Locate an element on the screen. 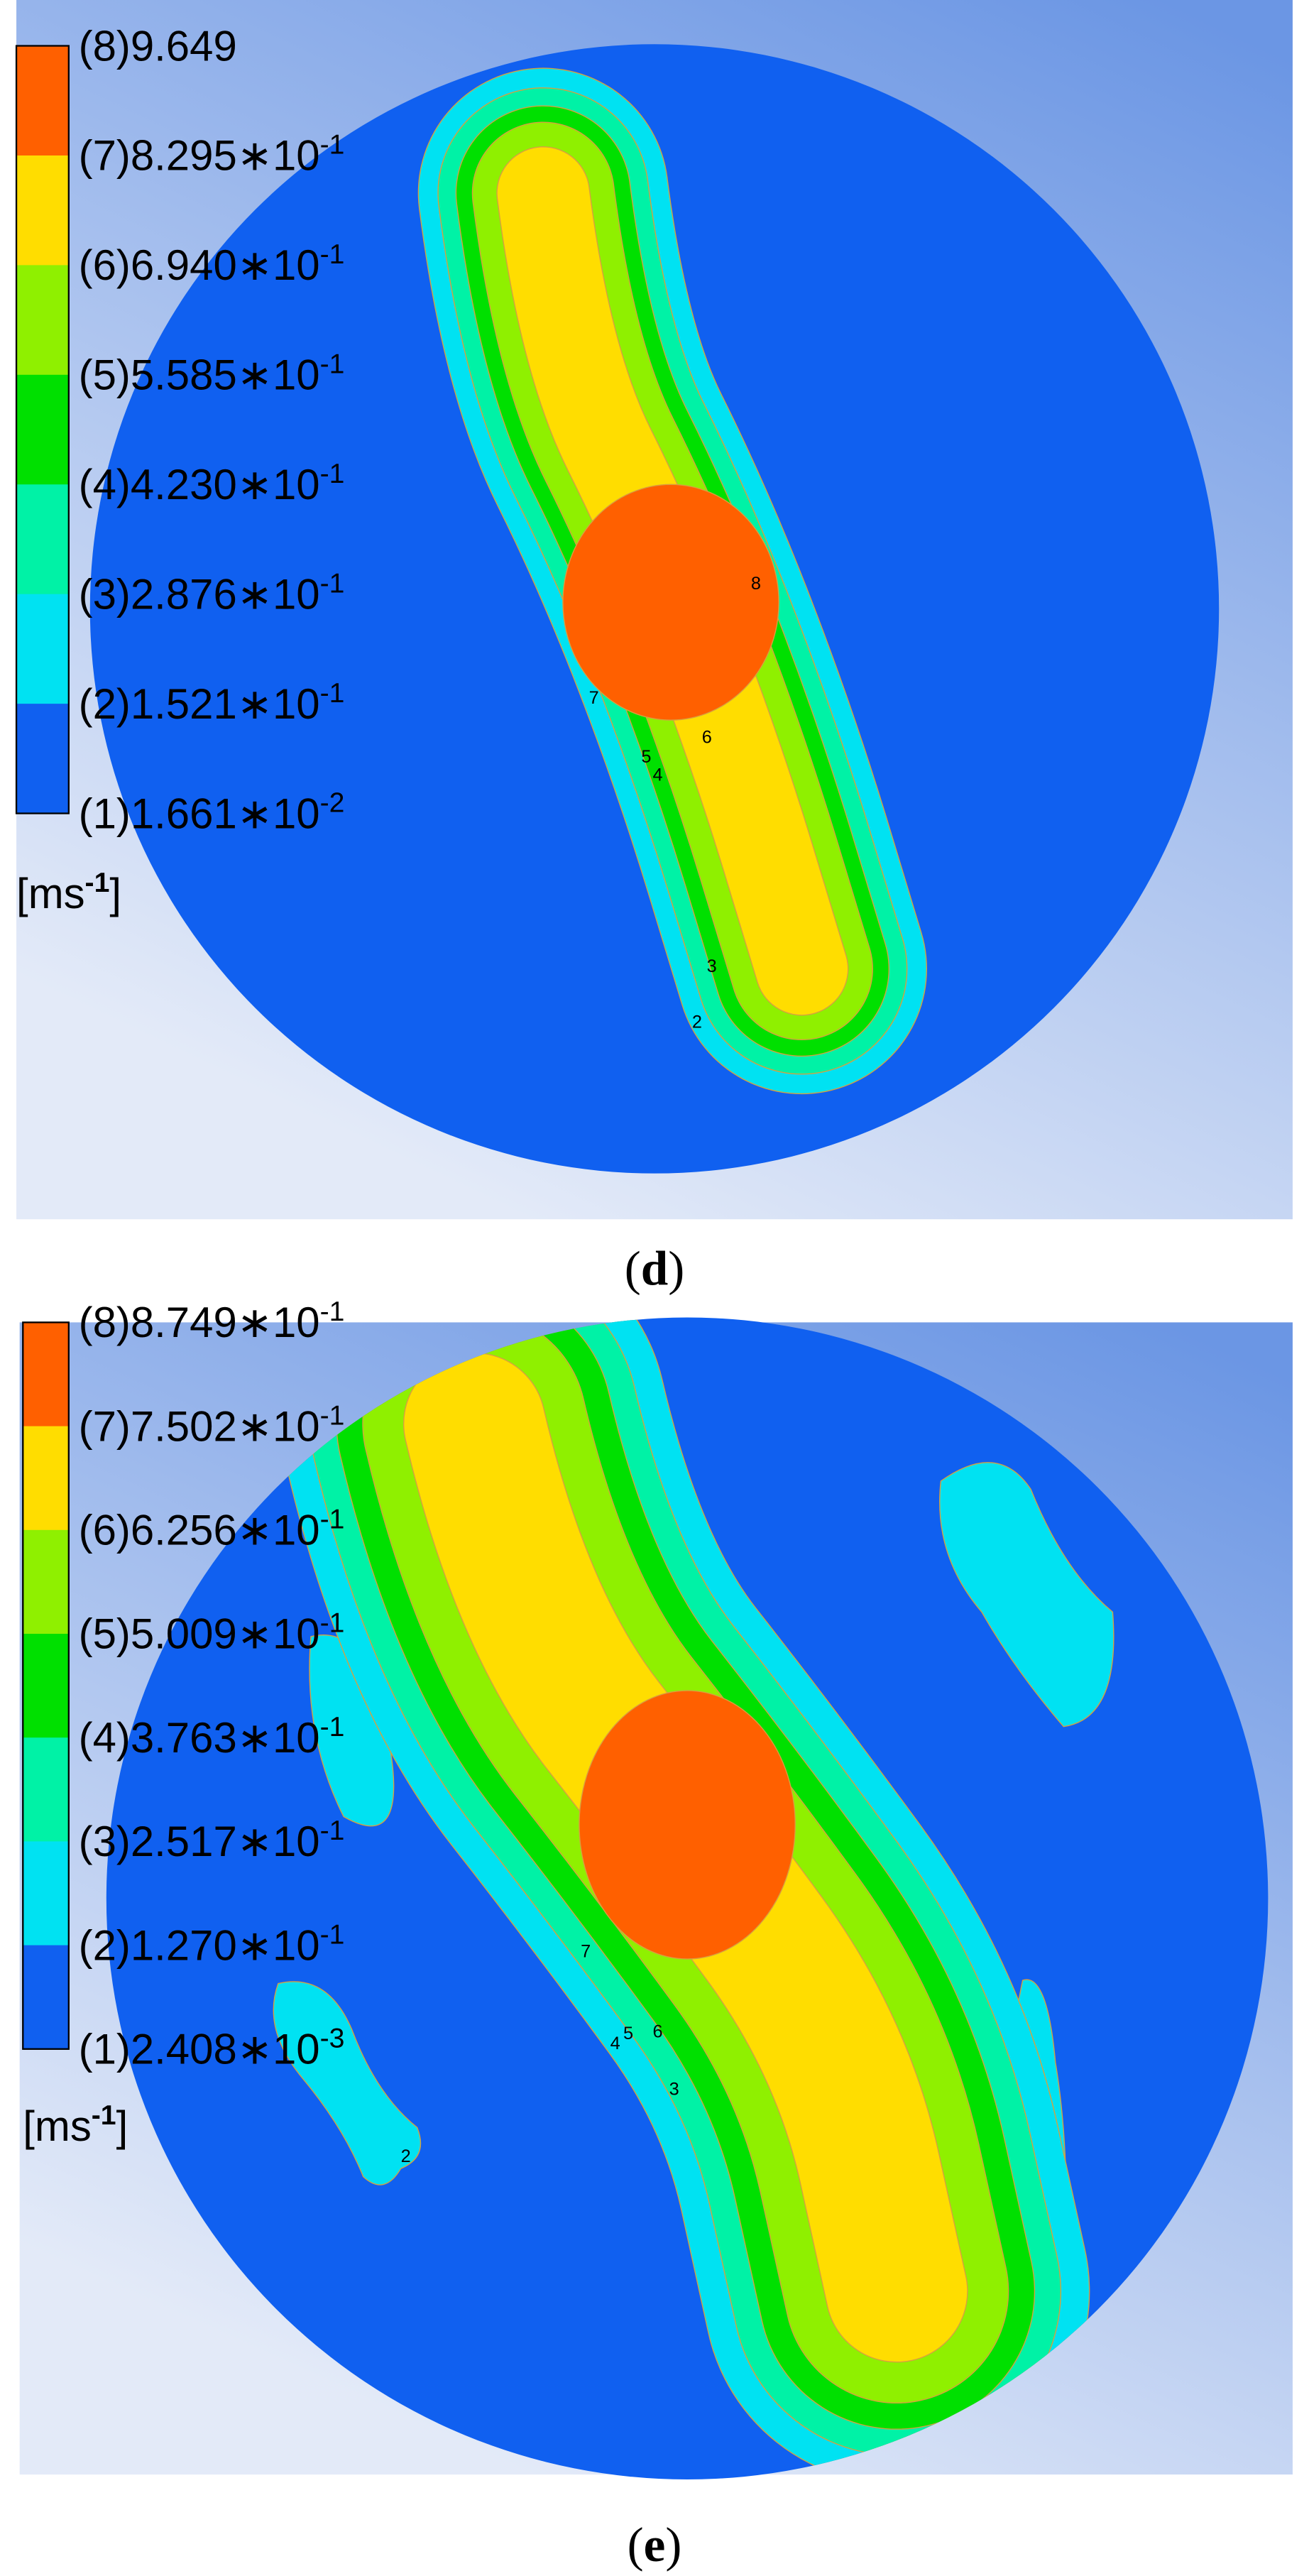  legend-label: (7)7.502∗10-1 is located at coordinates (212, 1425).